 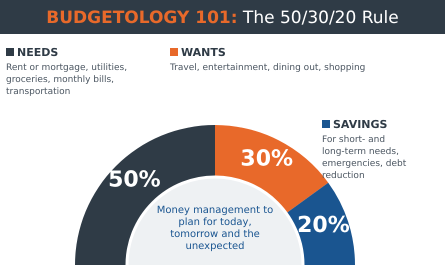 What do you see at coordinates (267, 68) in the screenshot?
I see `text: Travel, entertainment, dining out, shopping` at bounding box center [267, 68].